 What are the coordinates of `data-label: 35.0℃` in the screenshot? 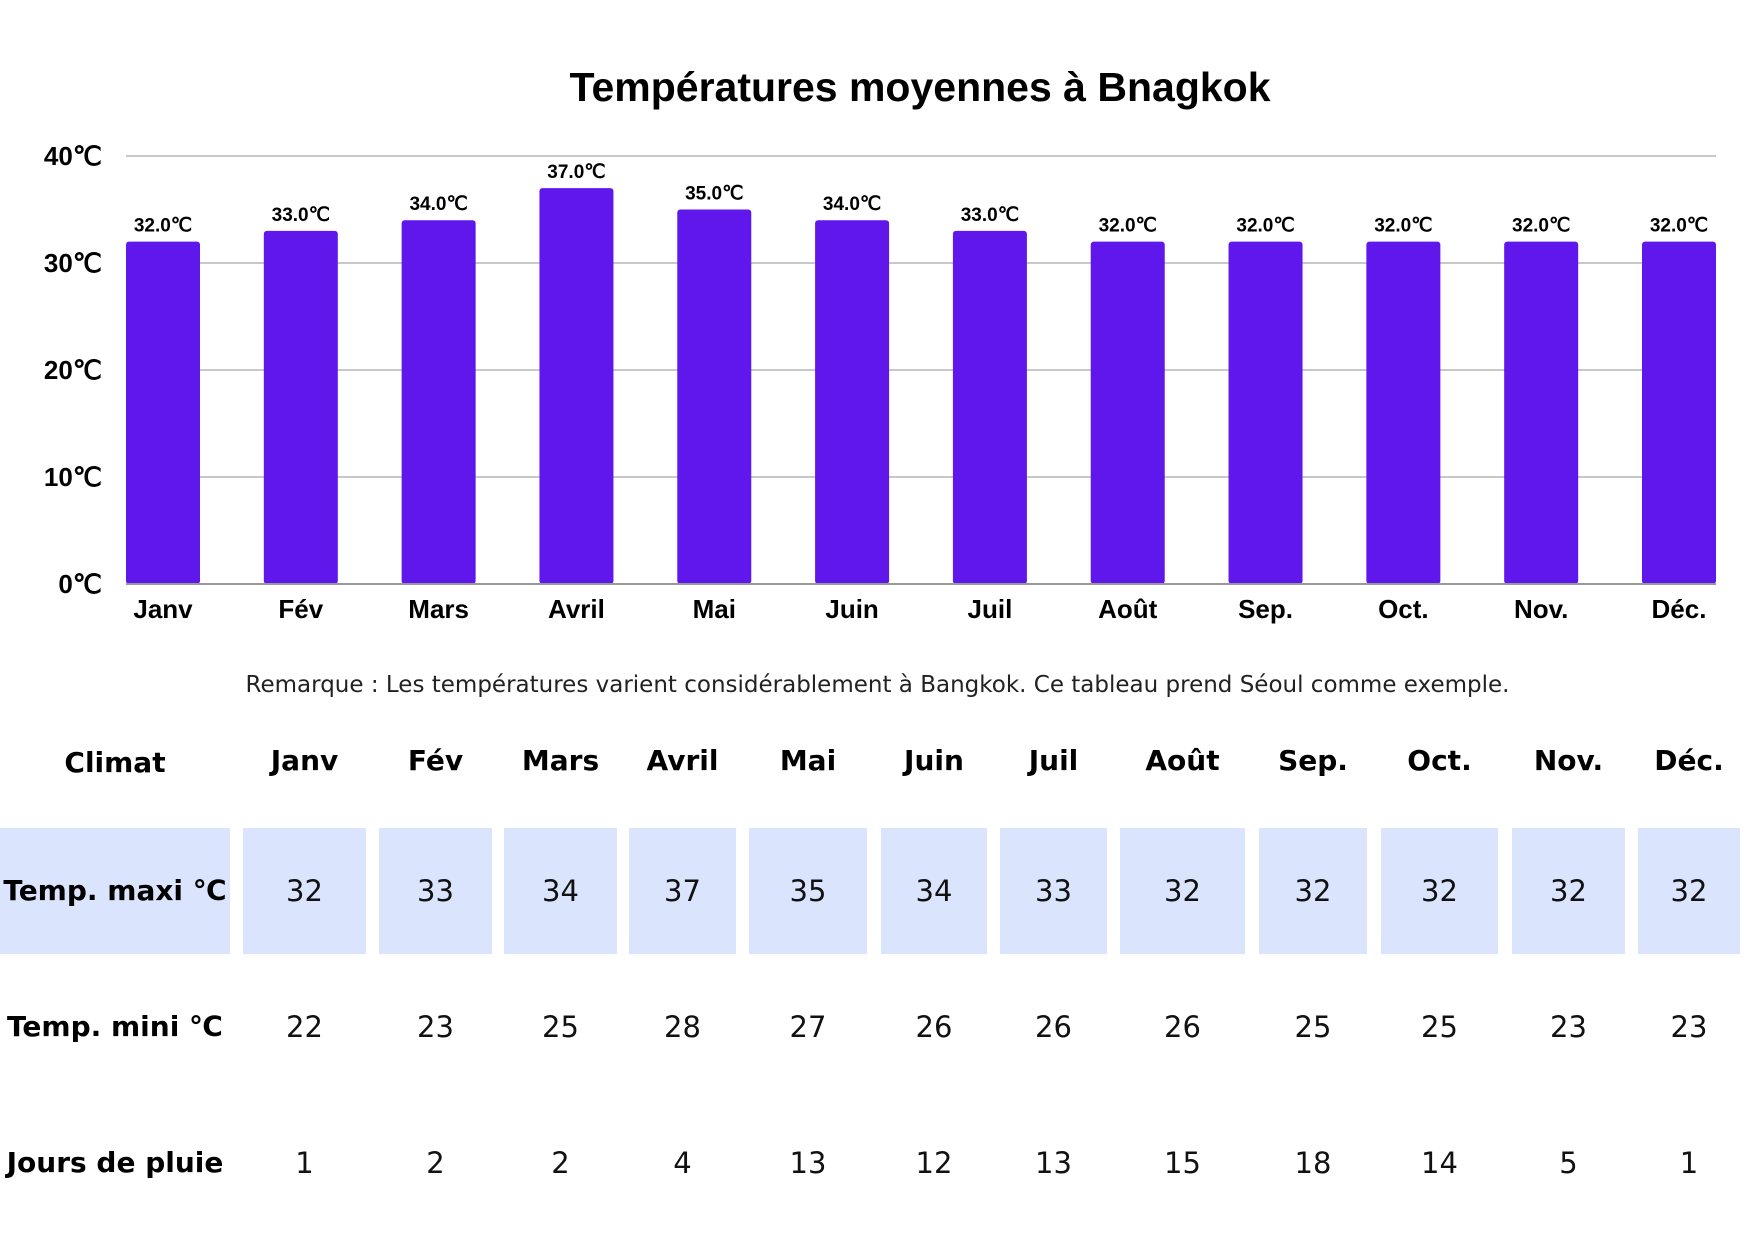 It's located at (714, 194).